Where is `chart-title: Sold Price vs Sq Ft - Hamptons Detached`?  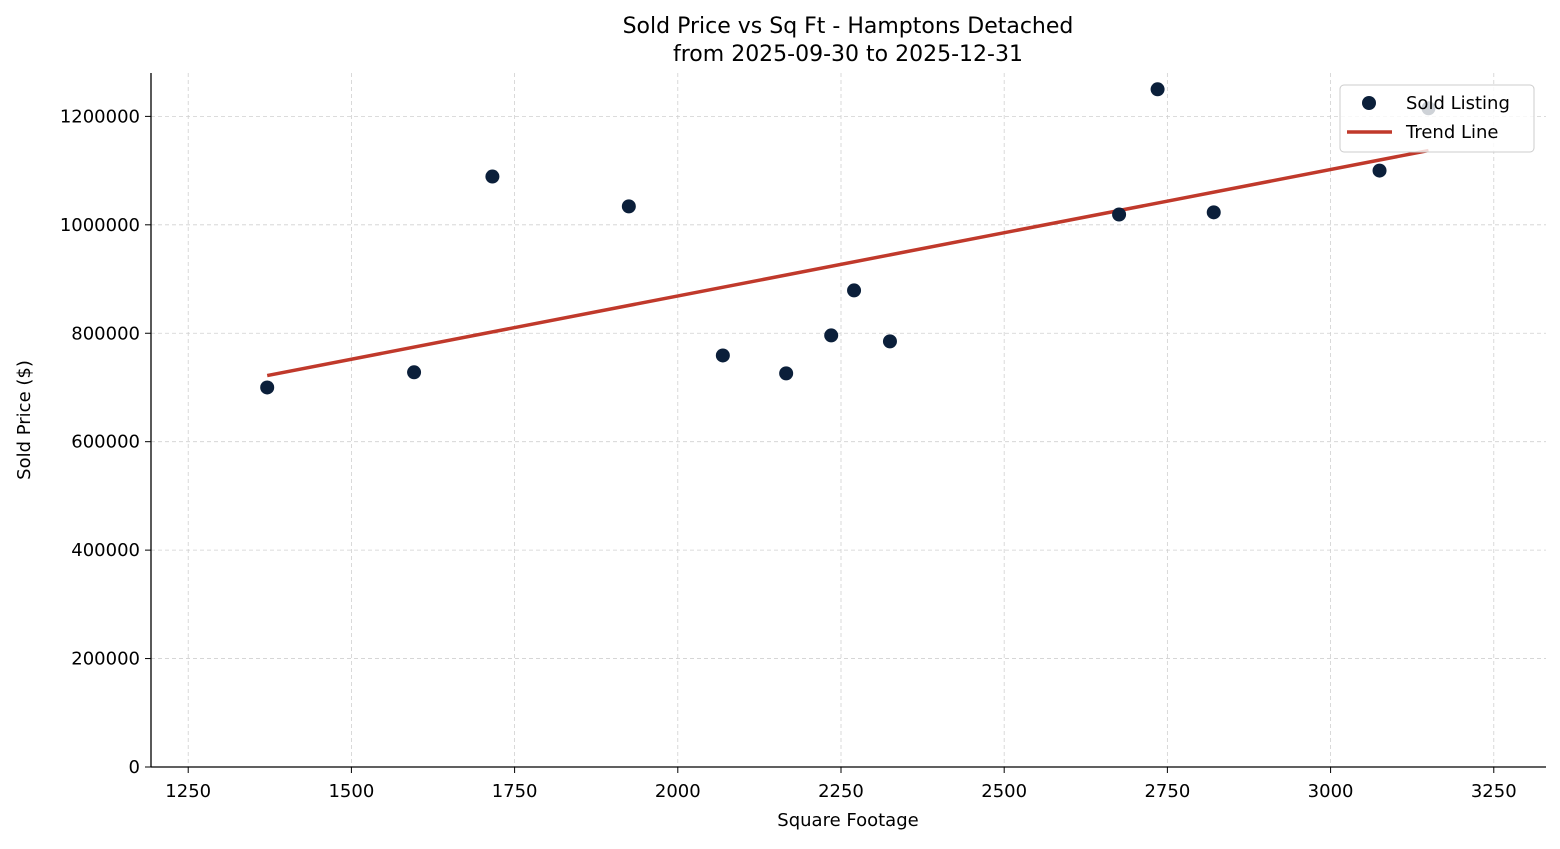 chart-title: Sold Price vs Sq Ft - Hamptons Detached is located at coordinates (848, 26).